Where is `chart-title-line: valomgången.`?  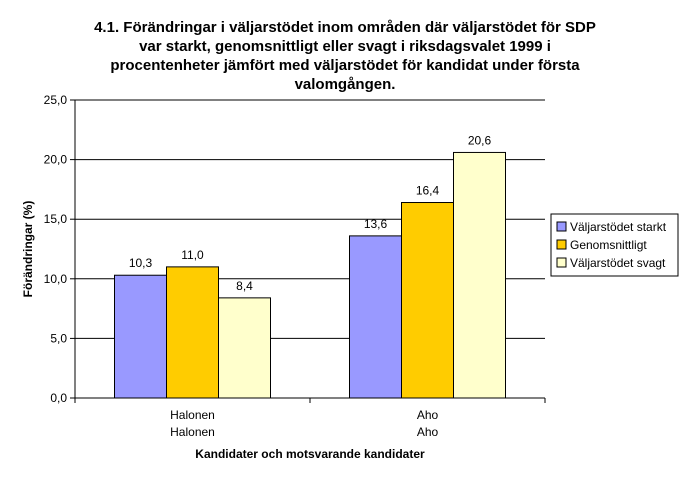
chart-title-line: valomgången. is located at coordinates (345, 84).